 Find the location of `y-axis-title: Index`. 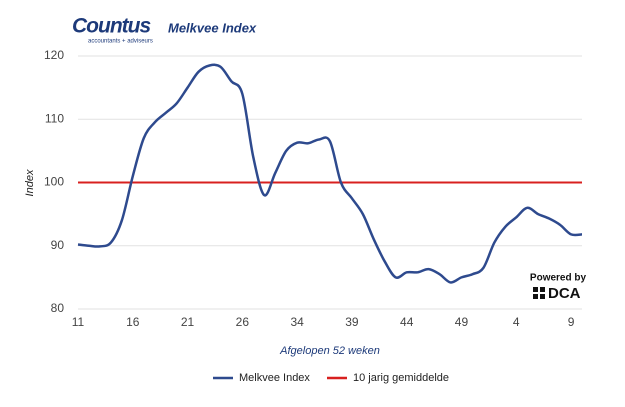

y-axis-title: Index is located at coordinates (30, 182).